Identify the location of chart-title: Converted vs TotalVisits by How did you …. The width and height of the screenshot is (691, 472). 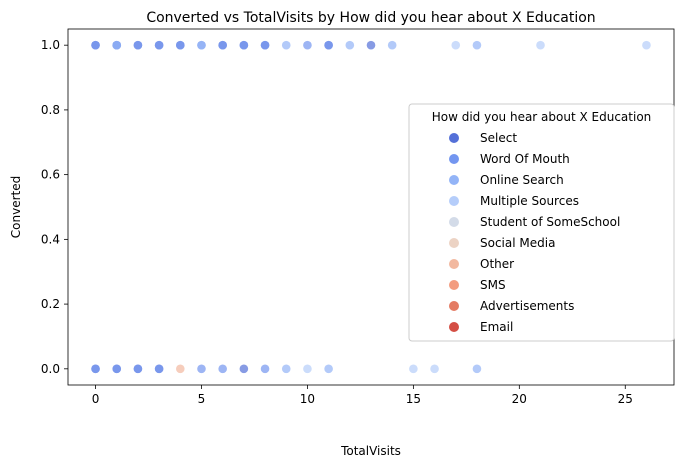
(370, 18).